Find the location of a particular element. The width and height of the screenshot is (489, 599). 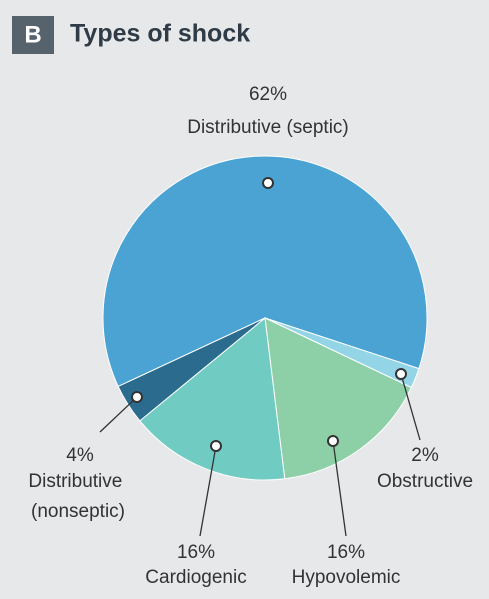

label-line: (nonseptic) is located at coordinates (78, 511).